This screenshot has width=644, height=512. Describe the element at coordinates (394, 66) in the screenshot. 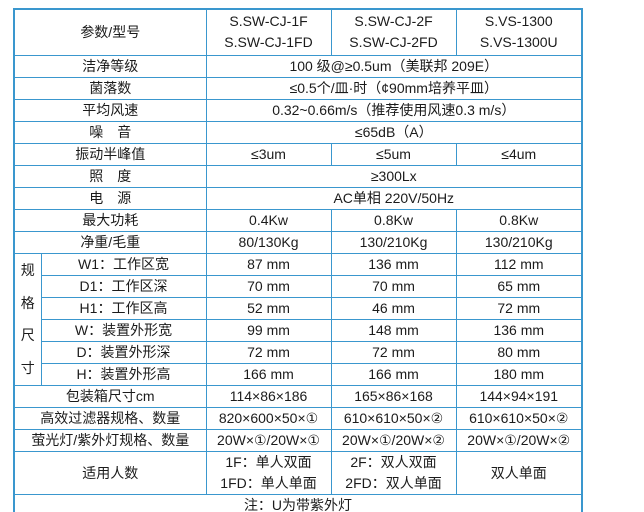

I see `row-value: 100 级@≥0.5um（美联邦 209E）` at that location.